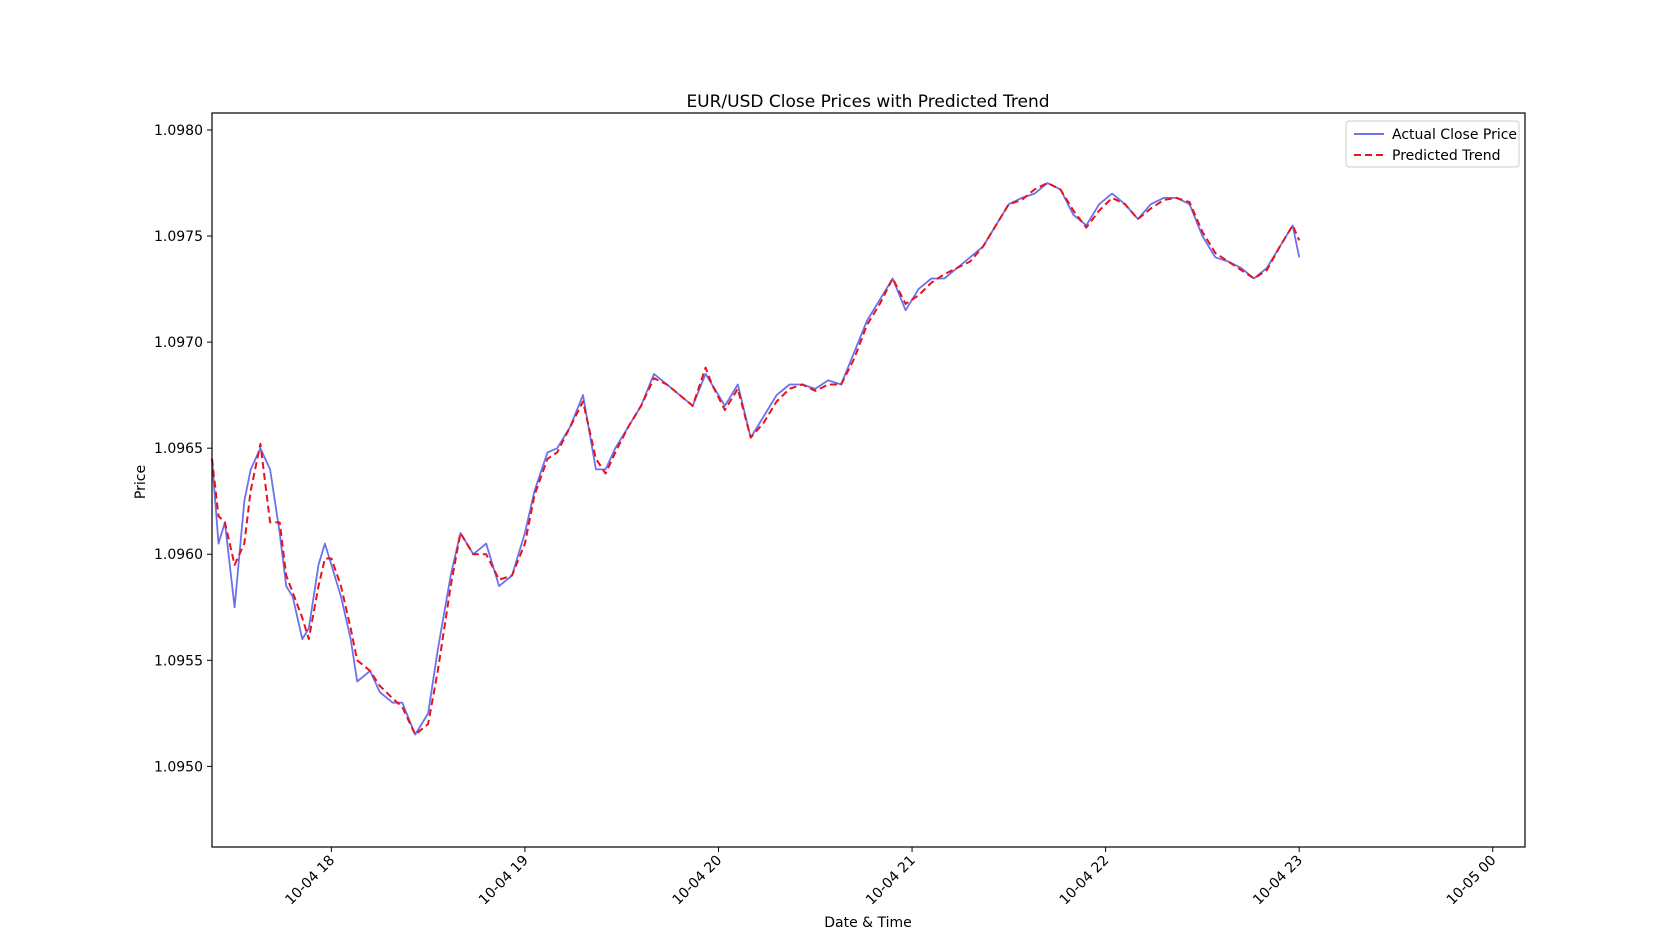  What do you see at coordinates (1454, 135) in the screenshot?
I see `legend-label-actual: Actual Close Price` at bounding box center [1454, 135].